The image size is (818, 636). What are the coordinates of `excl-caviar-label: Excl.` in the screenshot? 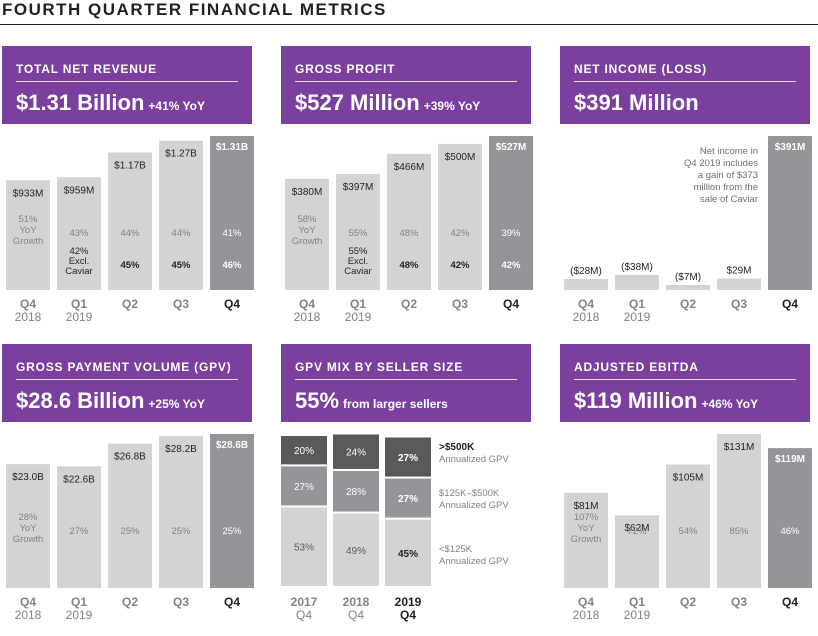 It's located at (358, 261).